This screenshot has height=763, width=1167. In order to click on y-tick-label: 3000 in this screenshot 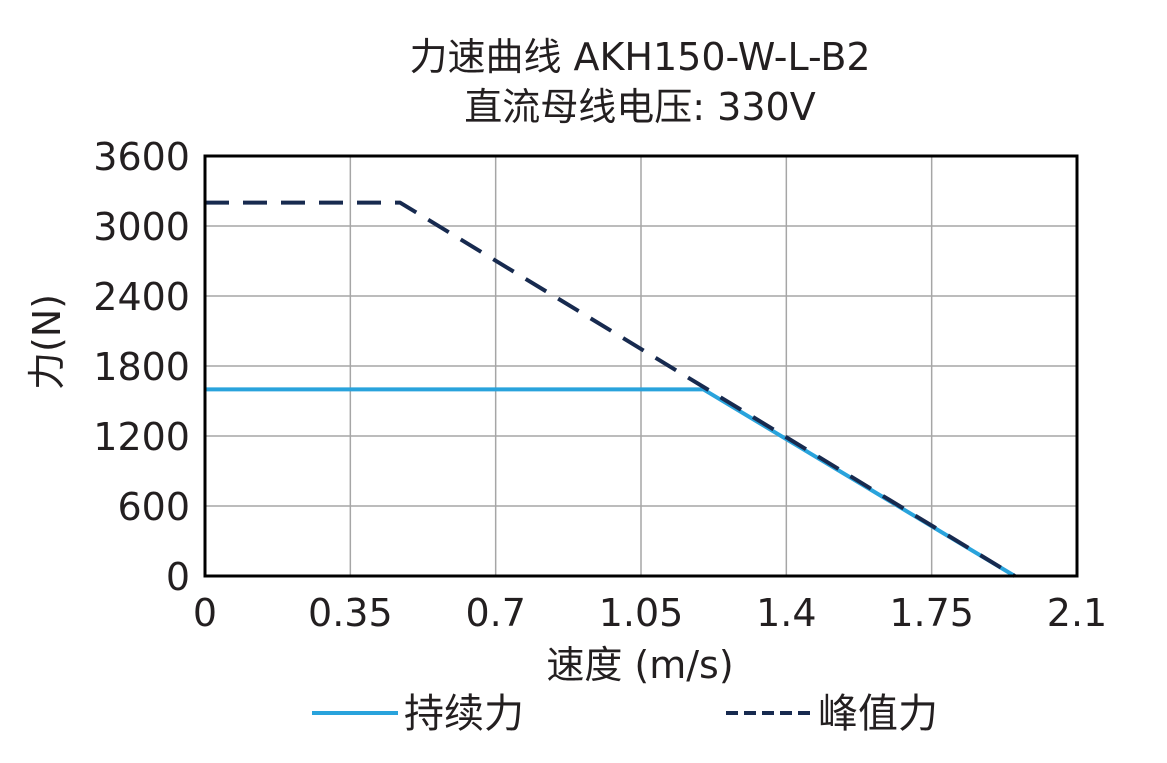, I will do `click(141, 227)`.